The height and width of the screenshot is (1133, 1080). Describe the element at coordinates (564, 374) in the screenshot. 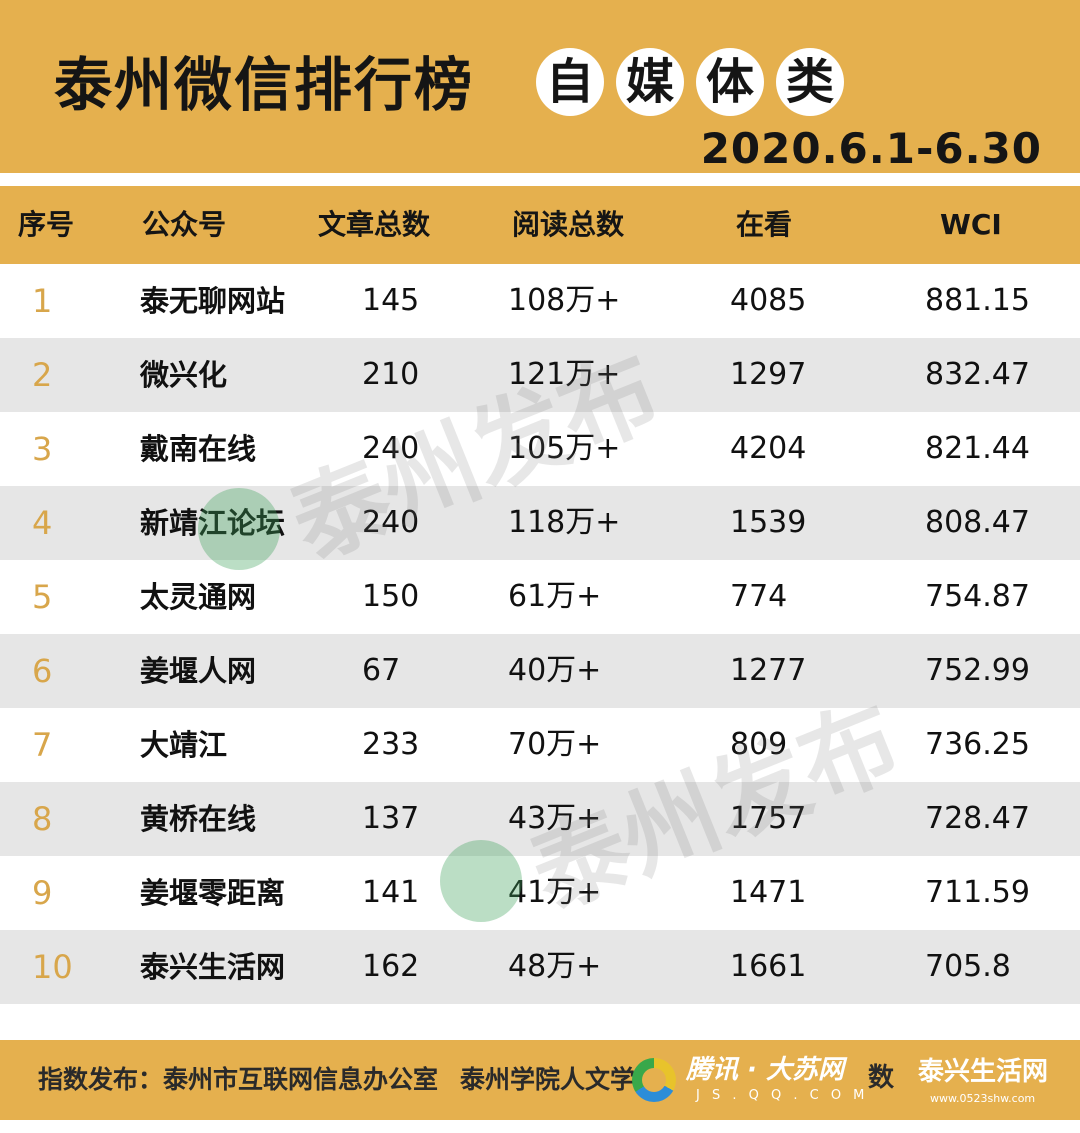

I see `reads-cell: 121万+` at that location.